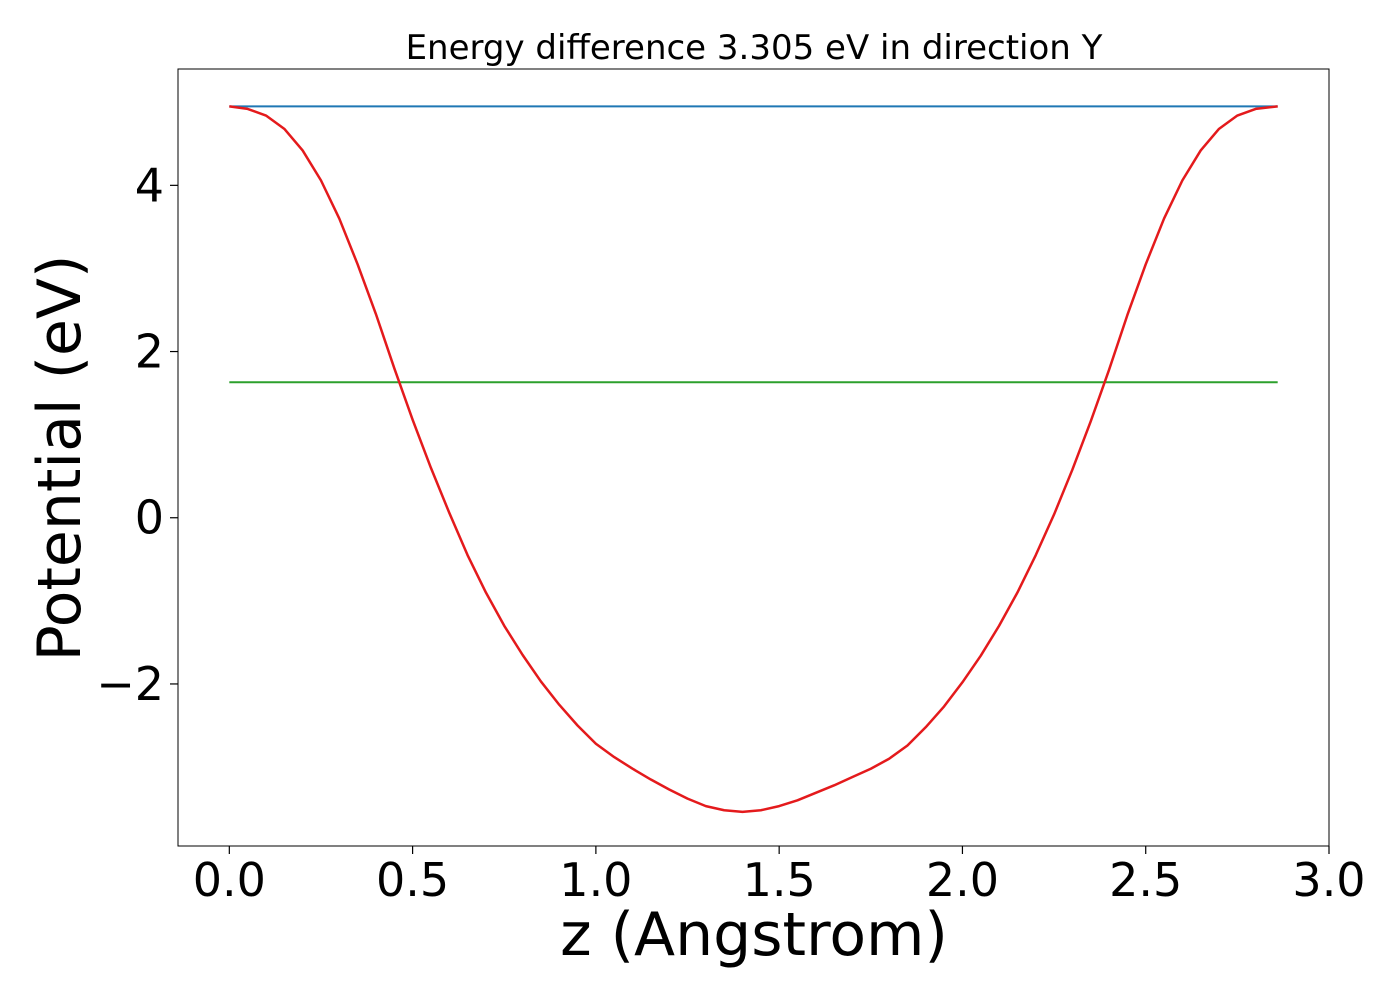 The height and width of the screenshot is (1000, 1400). What do you see at coordinates (149, 185) in the screenshot?
I see `y-tick-label: 4` at bounding box center [149, 185].